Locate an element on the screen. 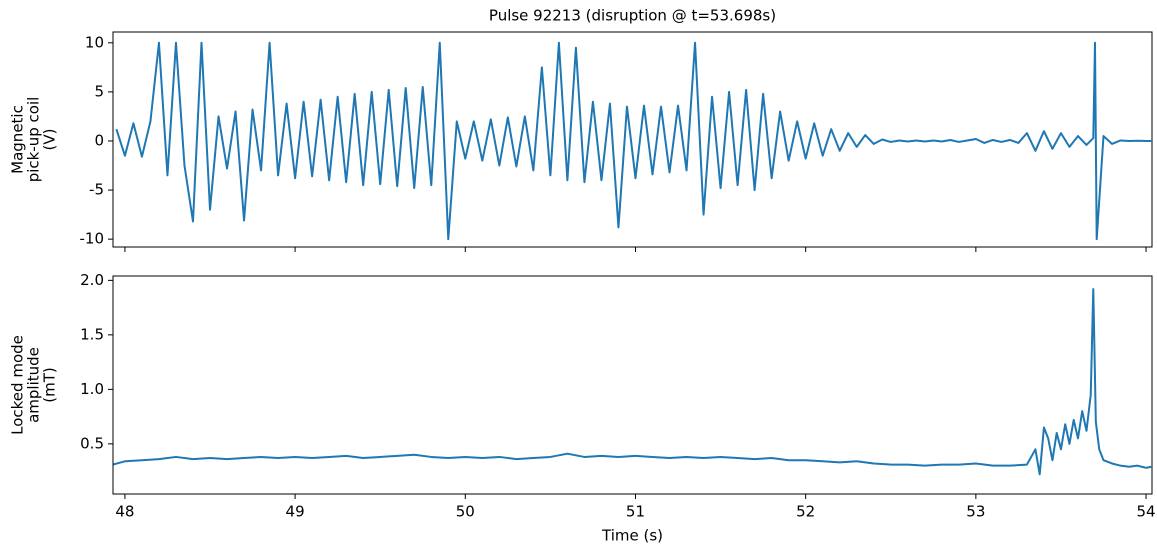 Image resolution: width=1157 pixels, height=544 pixels. y-tick-label: 10 is located at coordinates (94, 42).